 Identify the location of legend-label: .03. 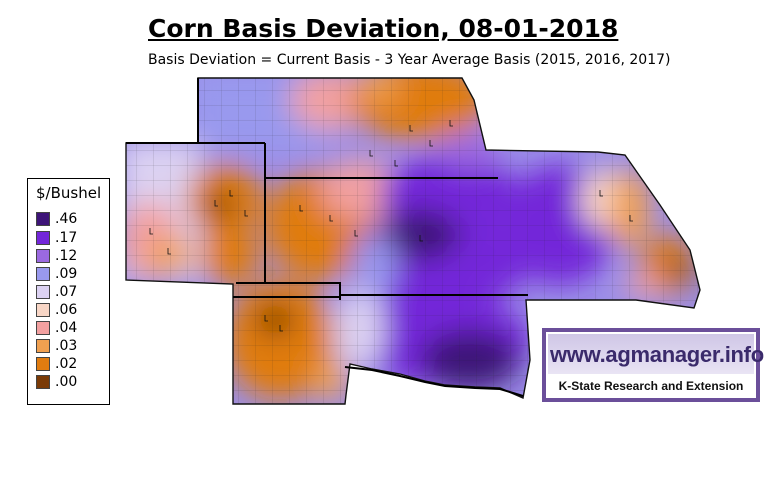
(66, 346).